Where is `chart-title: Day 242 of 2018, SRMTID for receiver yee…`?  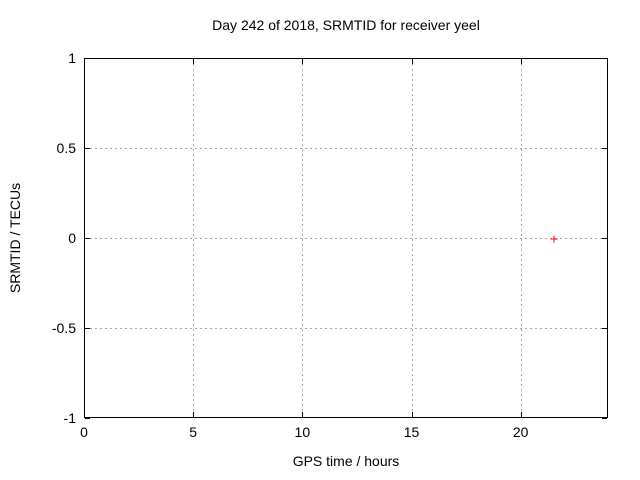
chart-title: Day 242 of 2018, SRMTID for receiver yee… is located at coordinates (346, 25).